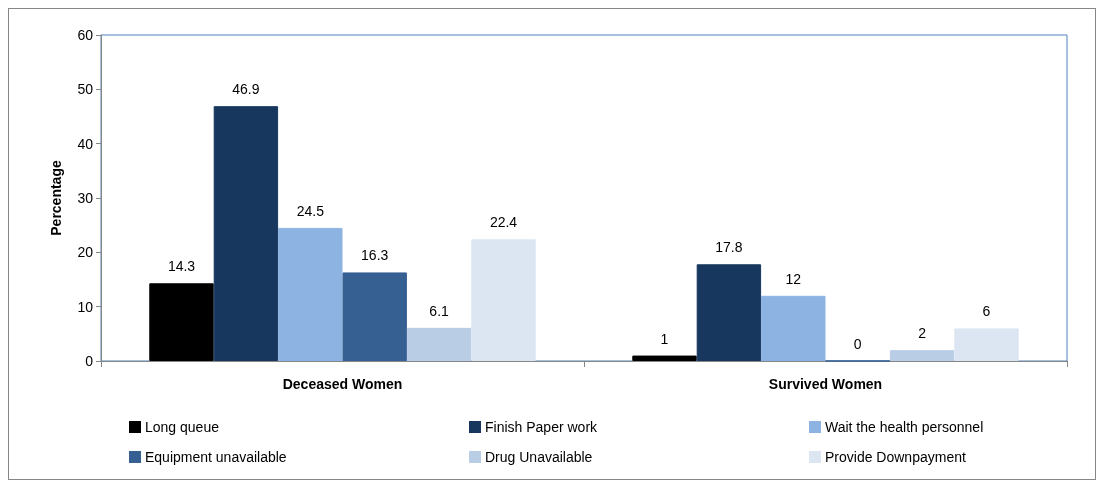  I want to click on data-label: 6, so click(986, 311).